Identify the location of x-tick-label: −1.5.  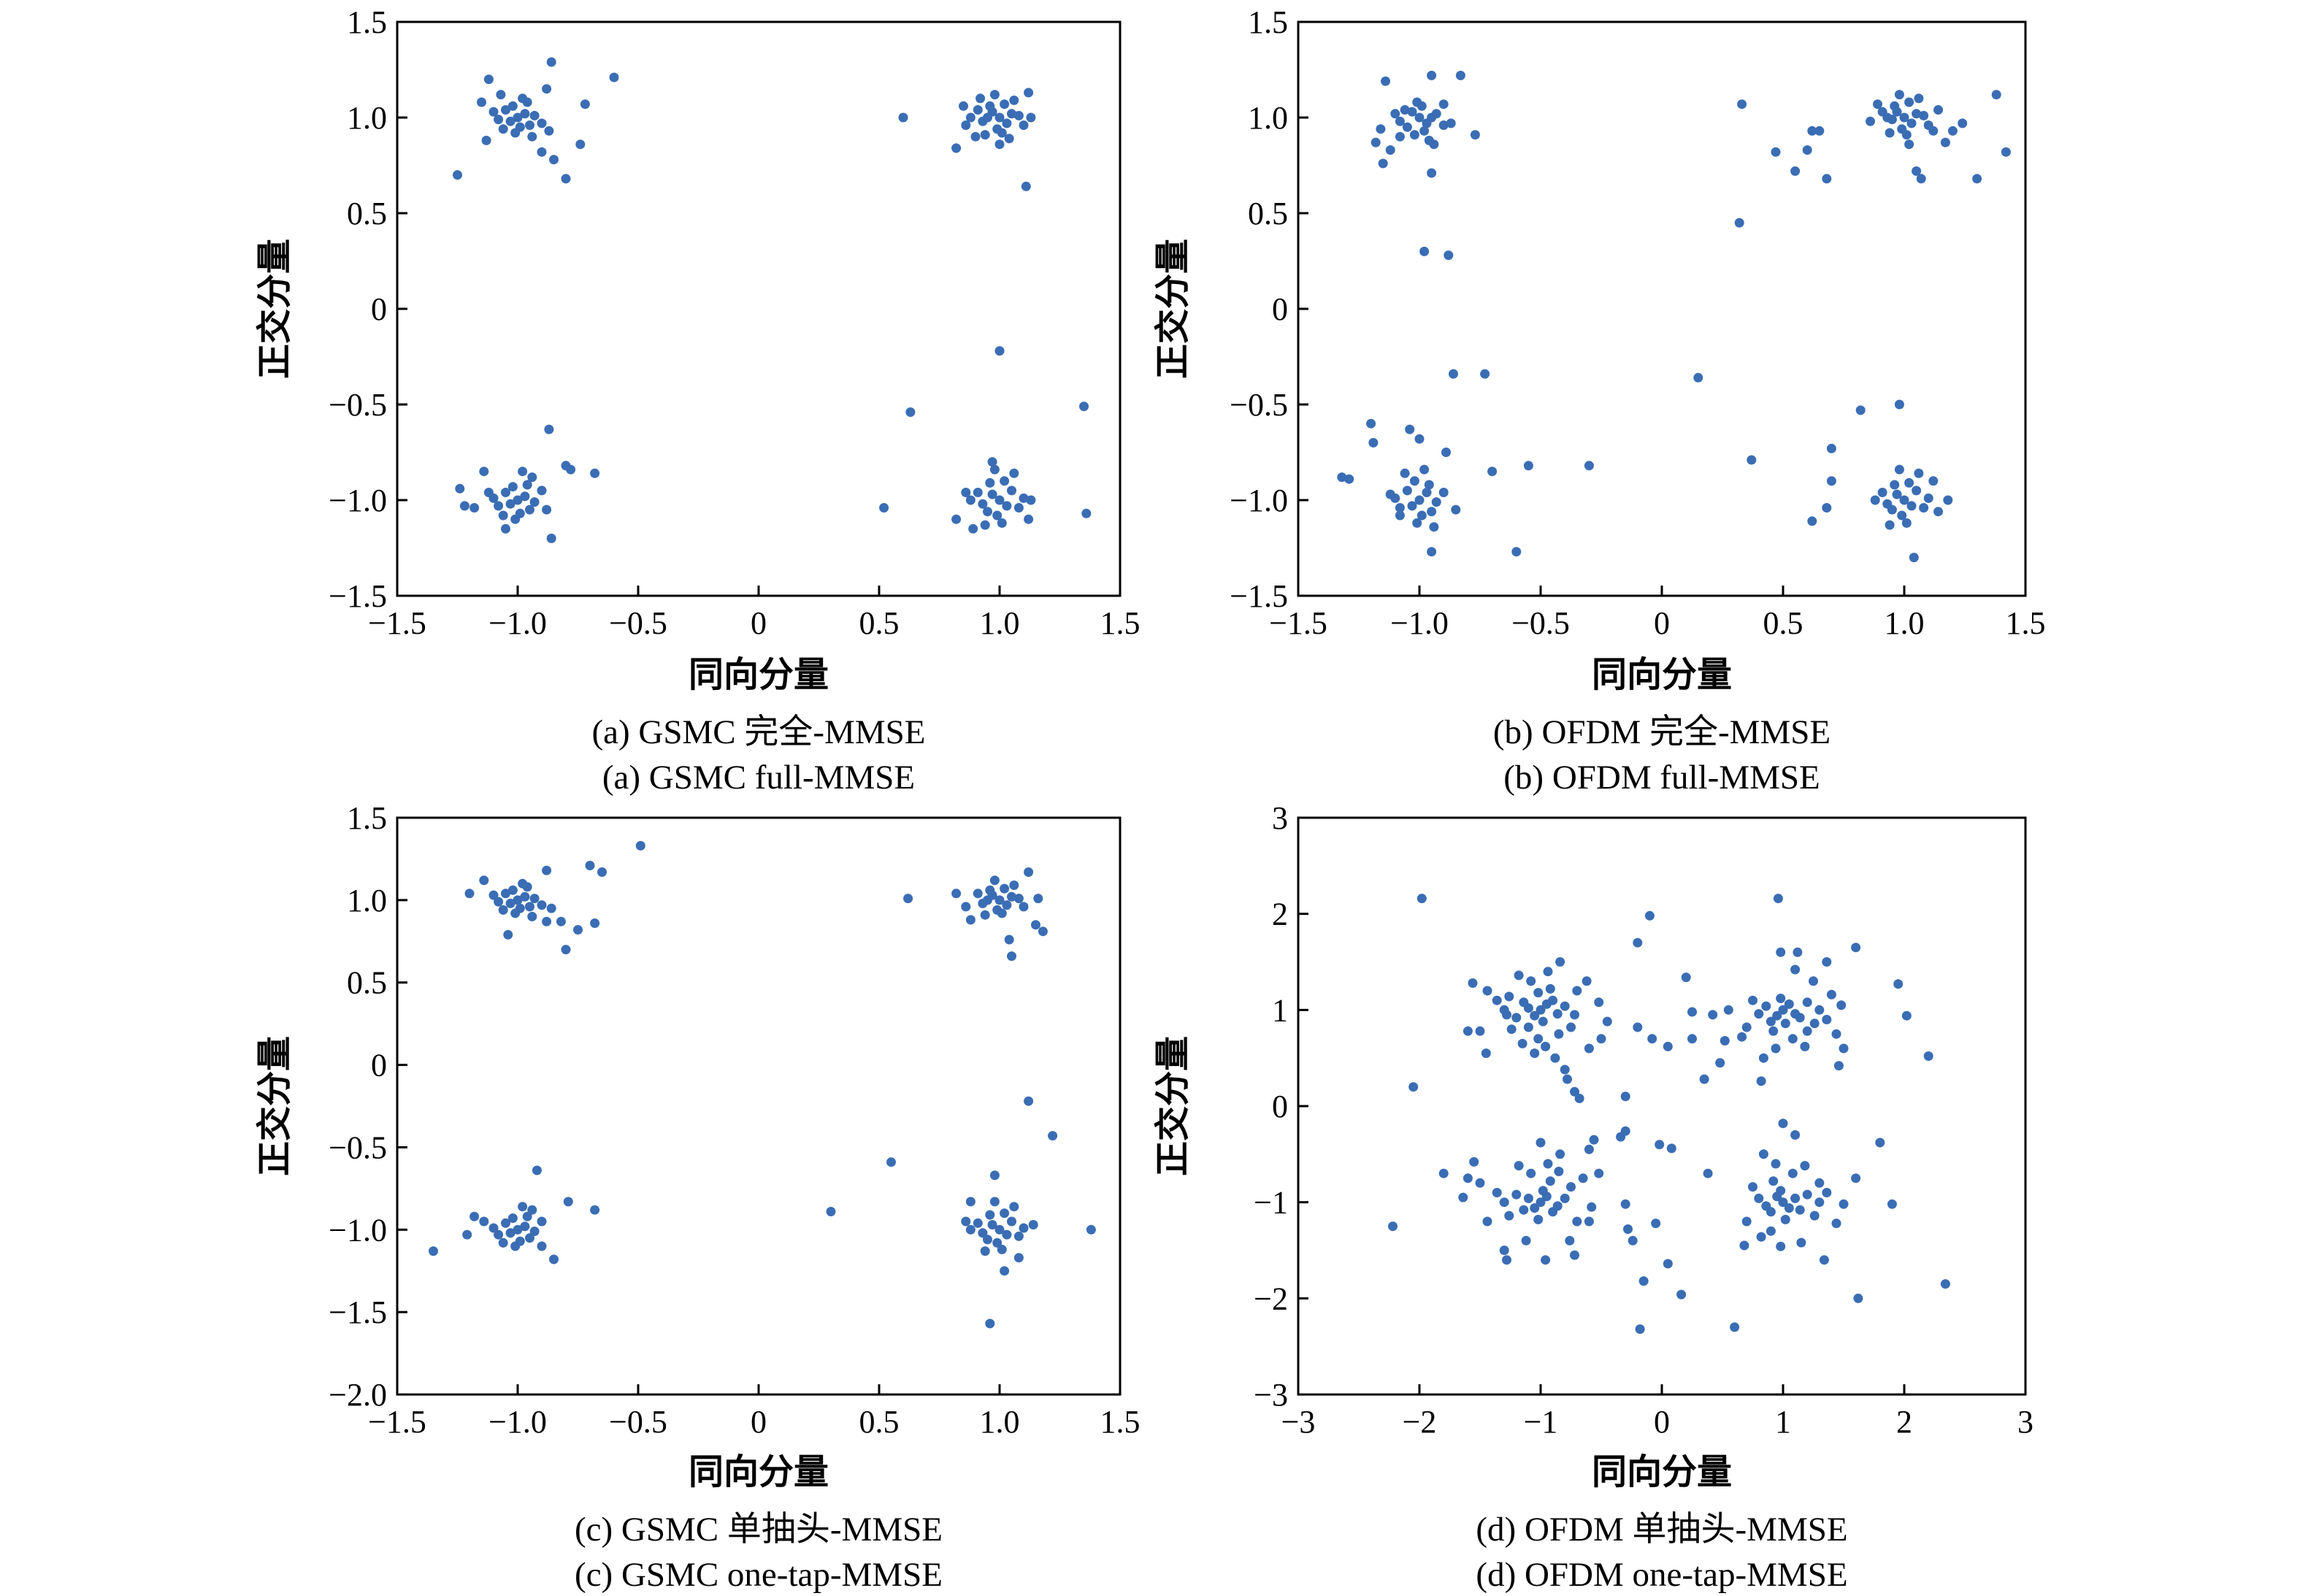
(397, 1422).